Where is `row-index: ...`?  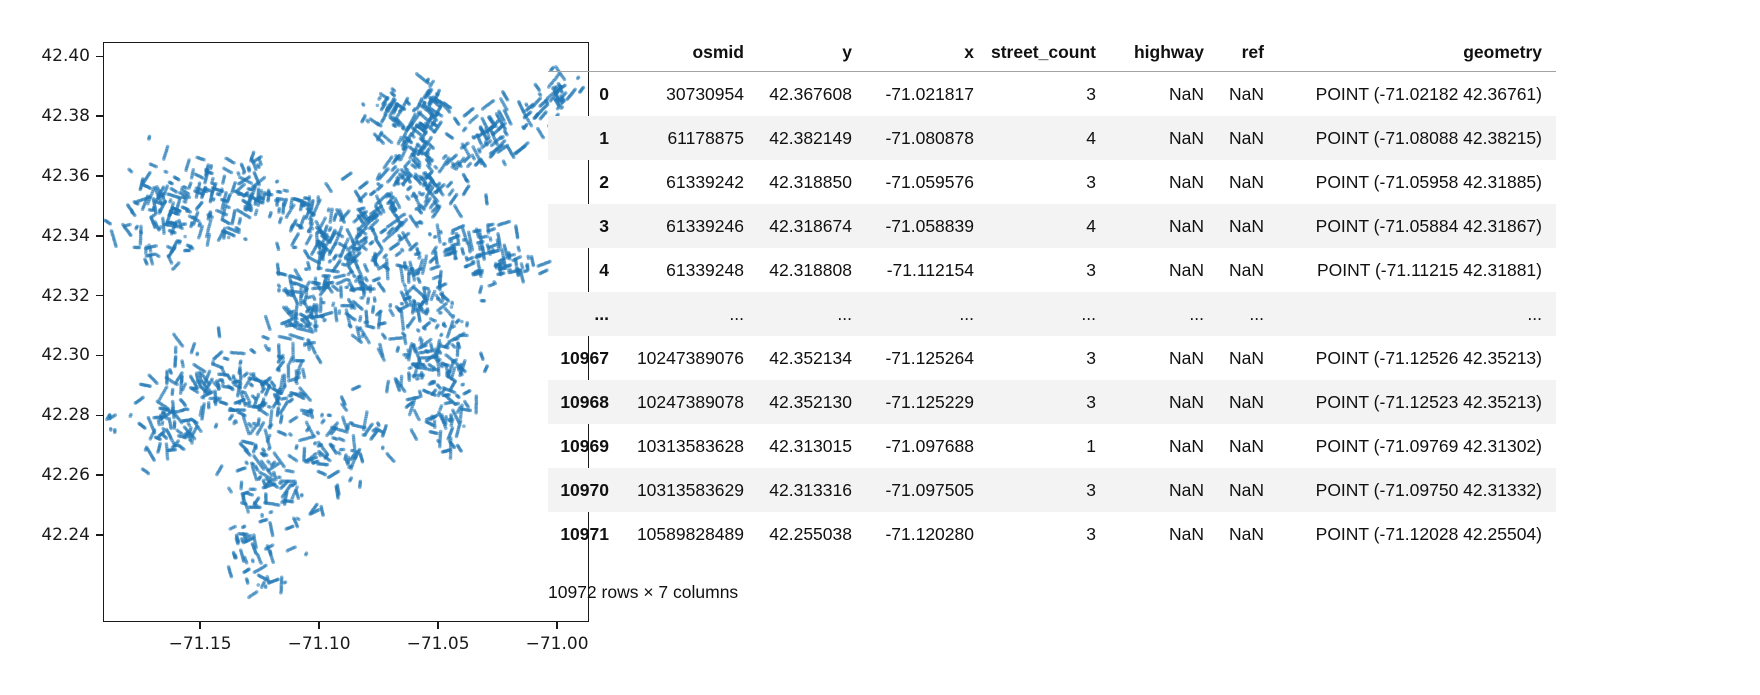
row-index: ... is located at coordinates (601, 313).